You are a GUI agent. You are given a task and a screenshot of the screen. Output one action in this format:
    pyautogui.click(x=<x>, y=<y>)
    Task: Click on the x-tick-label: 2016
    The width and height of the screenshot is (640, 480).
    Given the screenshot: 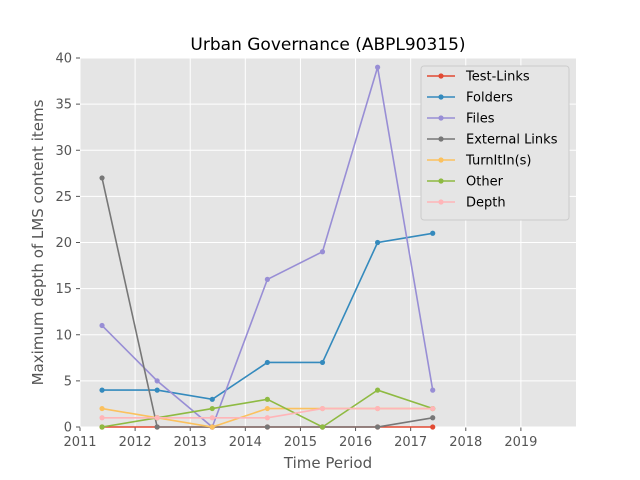 What is the action you would take?
    pyautogui.click(x=355, y=442)
    